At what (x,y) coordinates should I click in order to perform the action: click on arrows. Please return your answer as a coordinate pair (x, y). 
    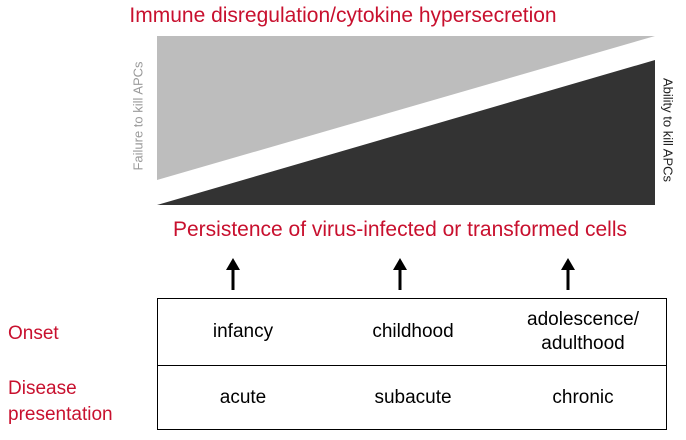
    Looking at the image, I should click on (400, 274).